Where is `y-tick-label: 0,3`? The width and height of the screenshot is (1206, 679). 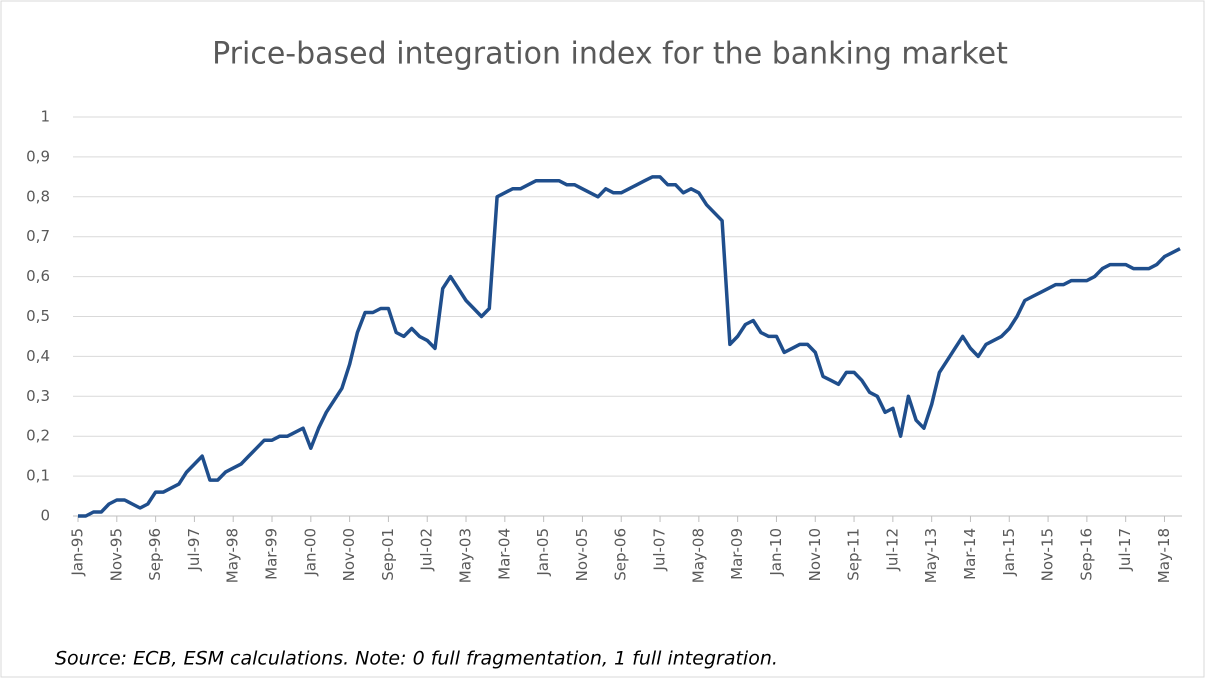
y-tick-label: 0,3 is located at coordinates (38, 396).